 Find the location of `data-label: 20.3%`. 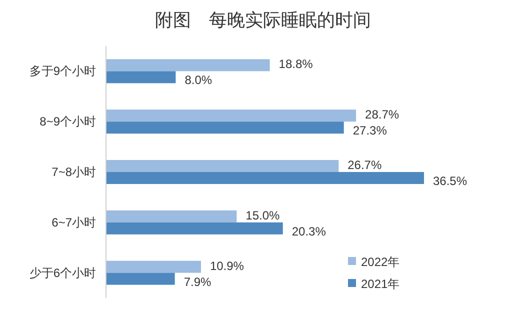

data-label: 20.3% is located at coordinates (309, 231).